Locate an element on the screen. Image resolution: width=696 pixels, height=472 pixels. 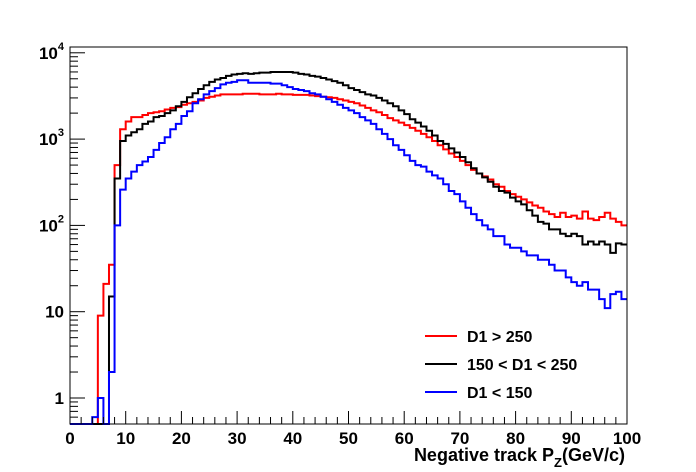
x-tick-label: 60 is located at coordinates (404, 438).